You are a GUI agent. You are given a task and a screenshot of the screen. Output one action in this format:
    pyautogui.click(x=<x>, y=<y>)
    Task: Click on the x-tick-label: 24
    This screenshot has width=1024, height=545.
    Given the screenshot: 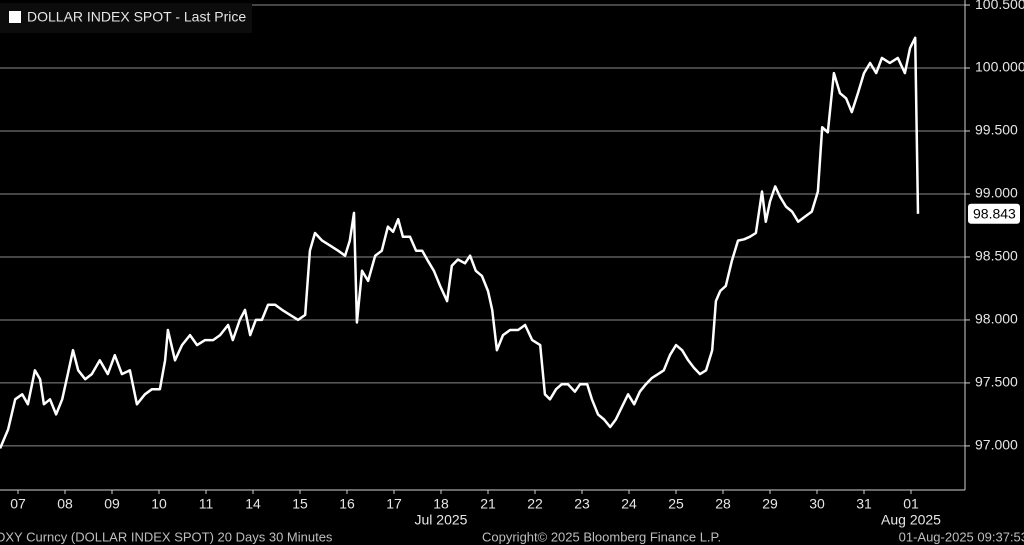 What is the action you would take?
    pyautogui.click(x=629, y=504)
    